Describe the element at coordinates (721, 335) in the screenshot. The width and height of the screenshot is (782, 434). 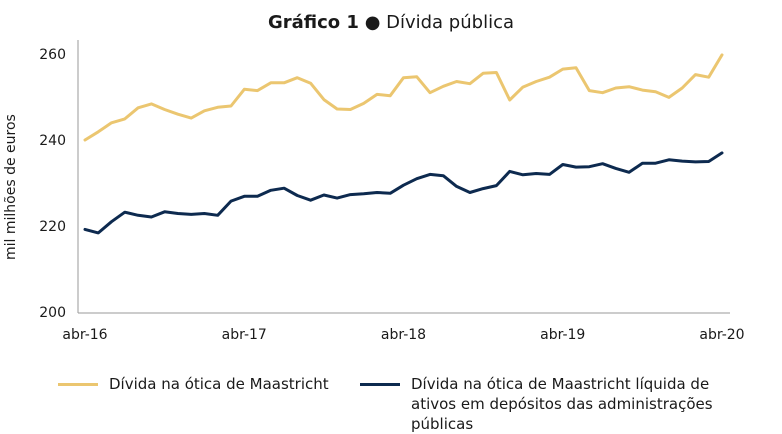
I see `x-tick-label: abr-20` at that location.